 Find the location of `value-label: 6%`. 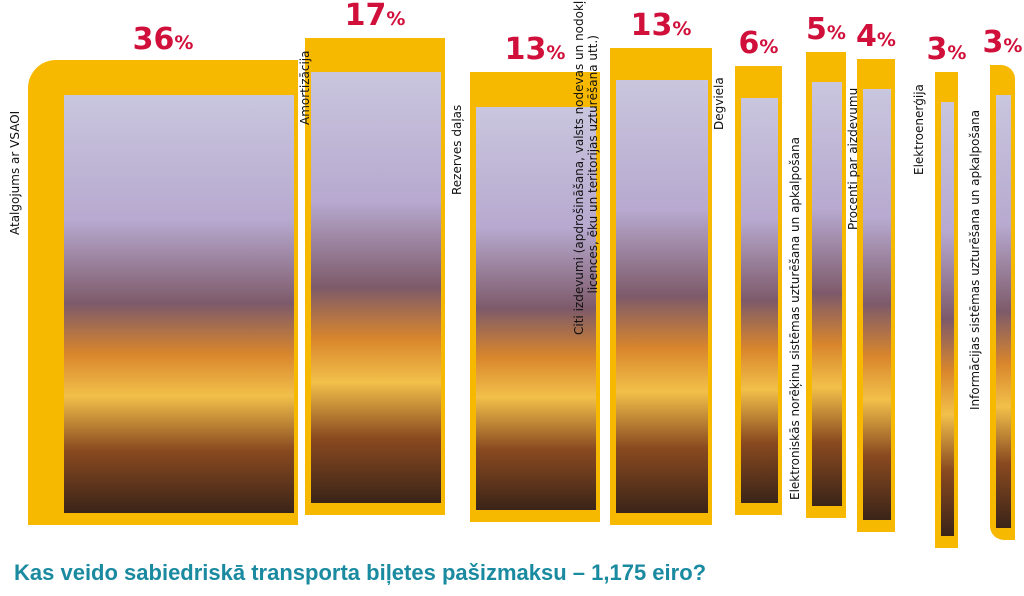

value-label: 6% is located at coordinates (759, 43).